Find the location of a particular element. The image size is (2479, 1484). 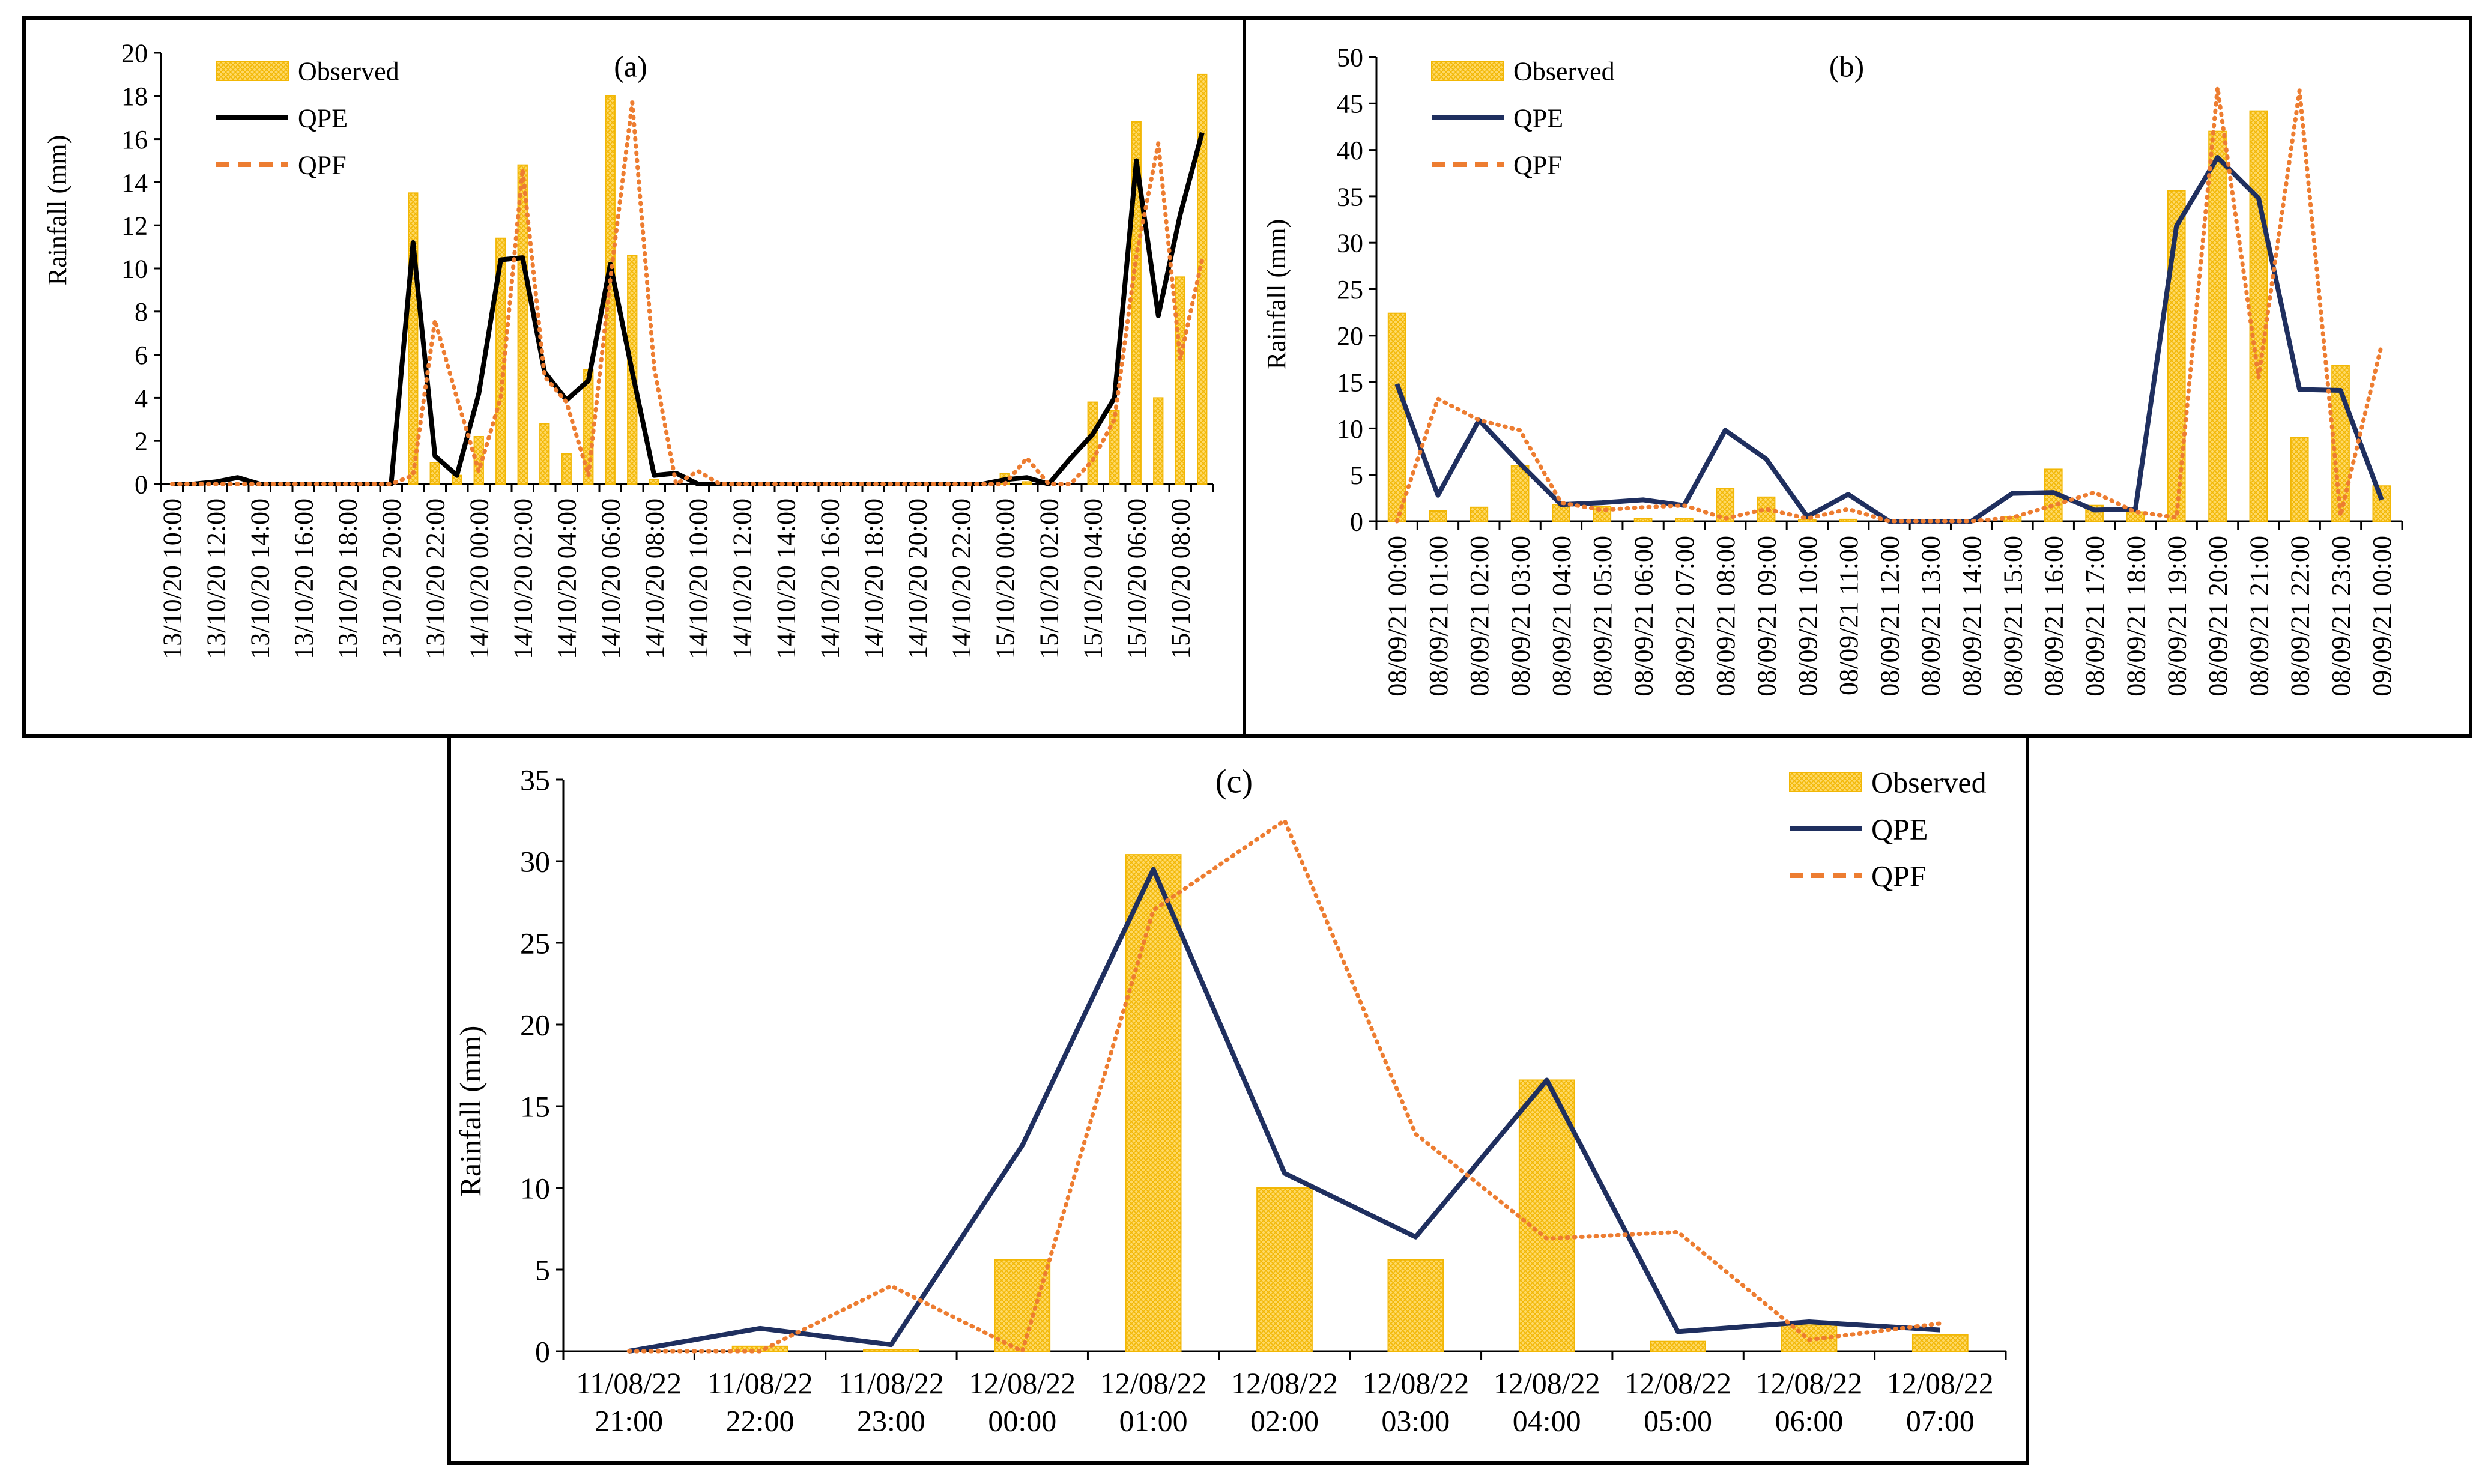

legend: Observed QPE QPF is located at coordinates (1888, 830).